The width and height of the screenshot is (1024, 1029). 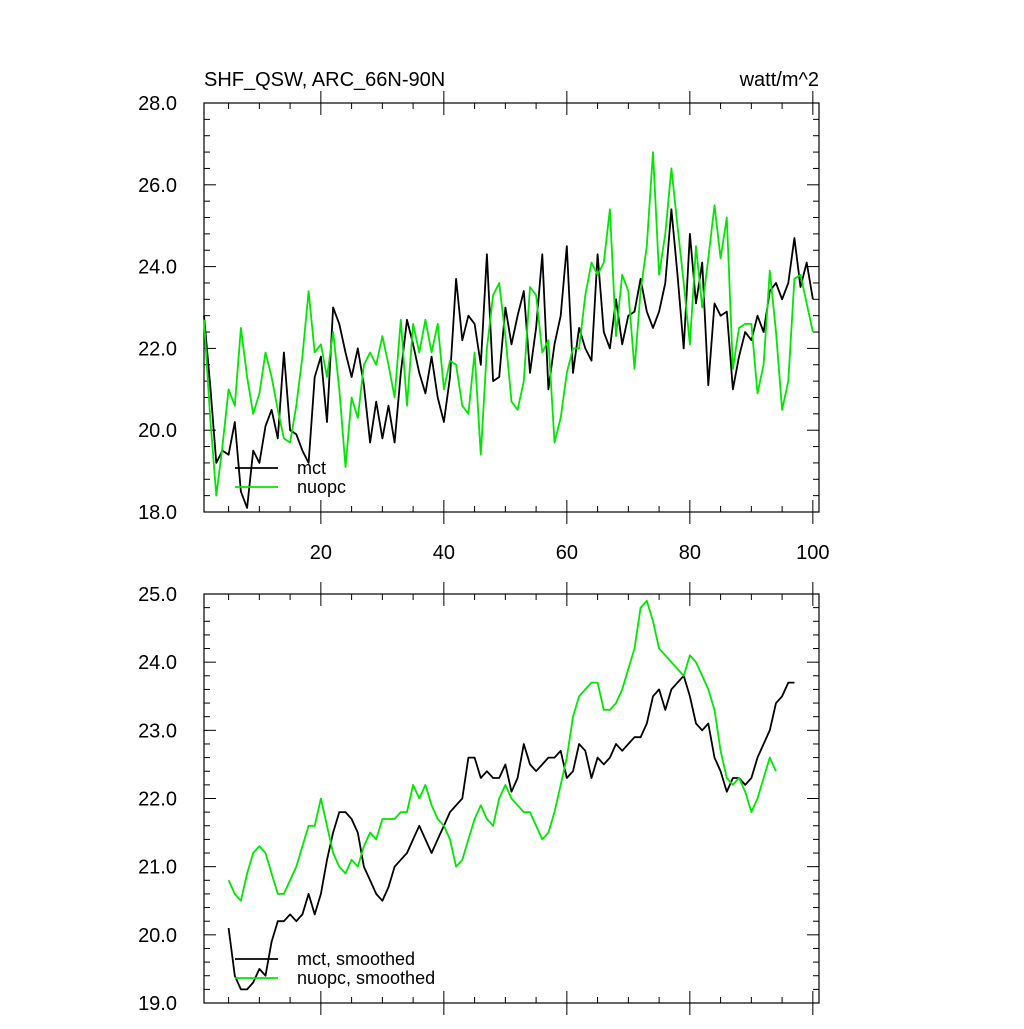 I want to click on legend-label: mct, so click(x=311, y=468).